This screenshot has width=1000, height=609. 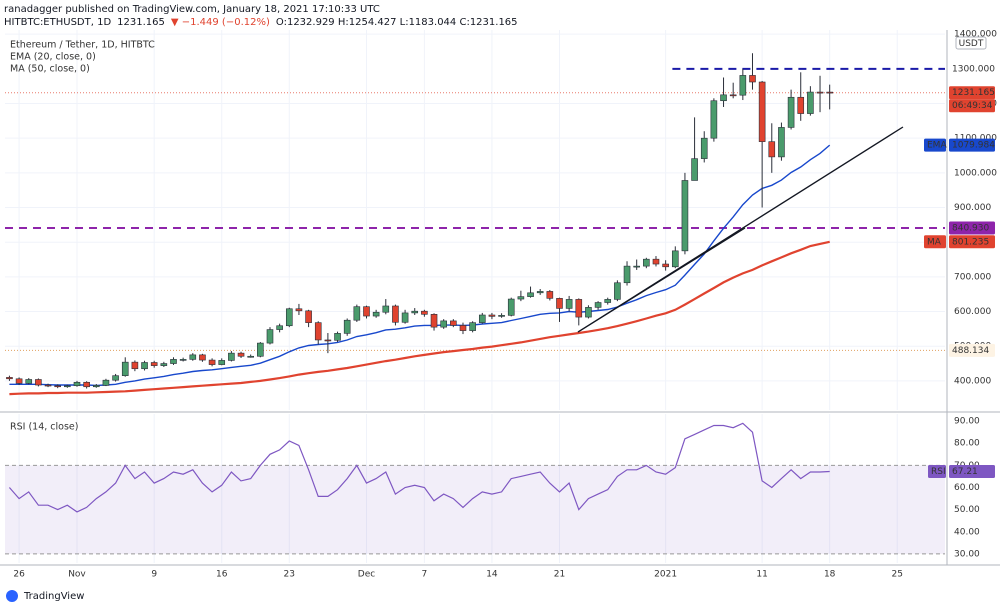 What do you see at coordinates (972, 208) in the screenshot?
I see `y-tick-label: 900.000` at bounding box center [972, 208].